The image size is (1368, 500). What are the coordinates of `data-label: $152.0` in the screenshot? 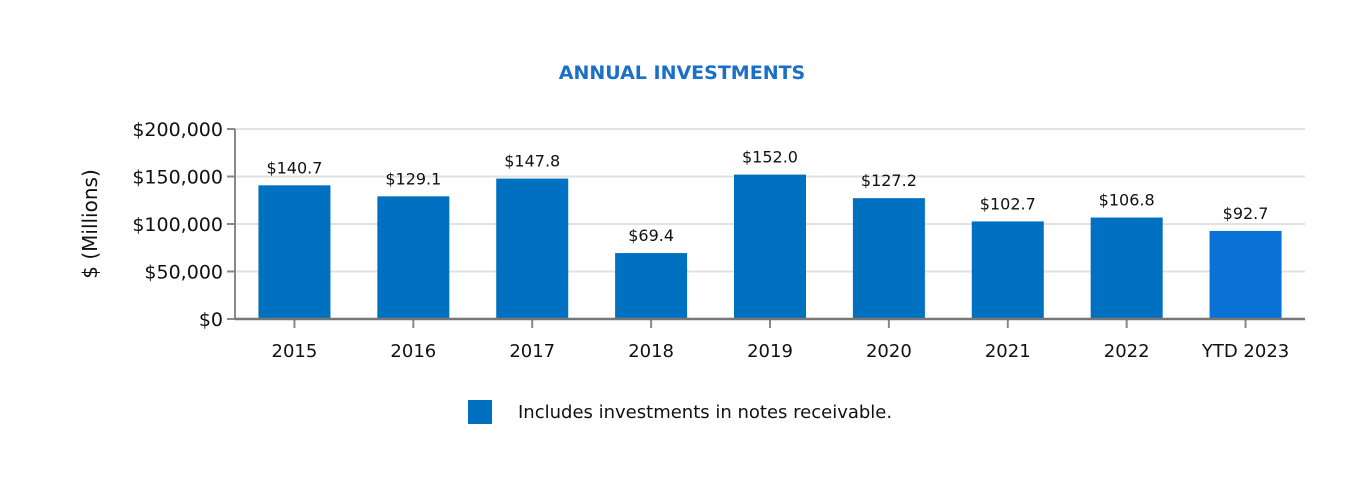 It's located at (770, 157).